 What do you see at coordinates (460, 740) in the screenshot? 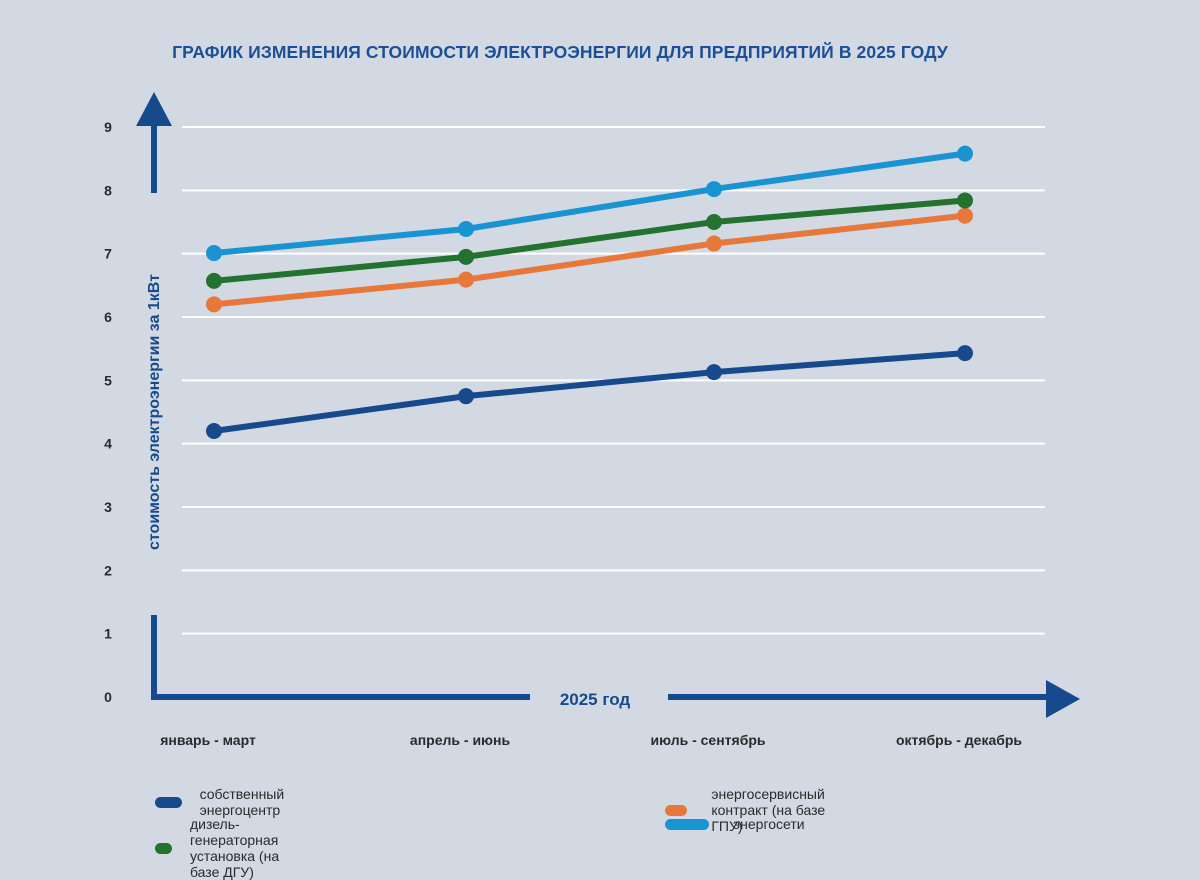
I see `x-tick-label: апрель - июнь` at bounding box center [460, 740].